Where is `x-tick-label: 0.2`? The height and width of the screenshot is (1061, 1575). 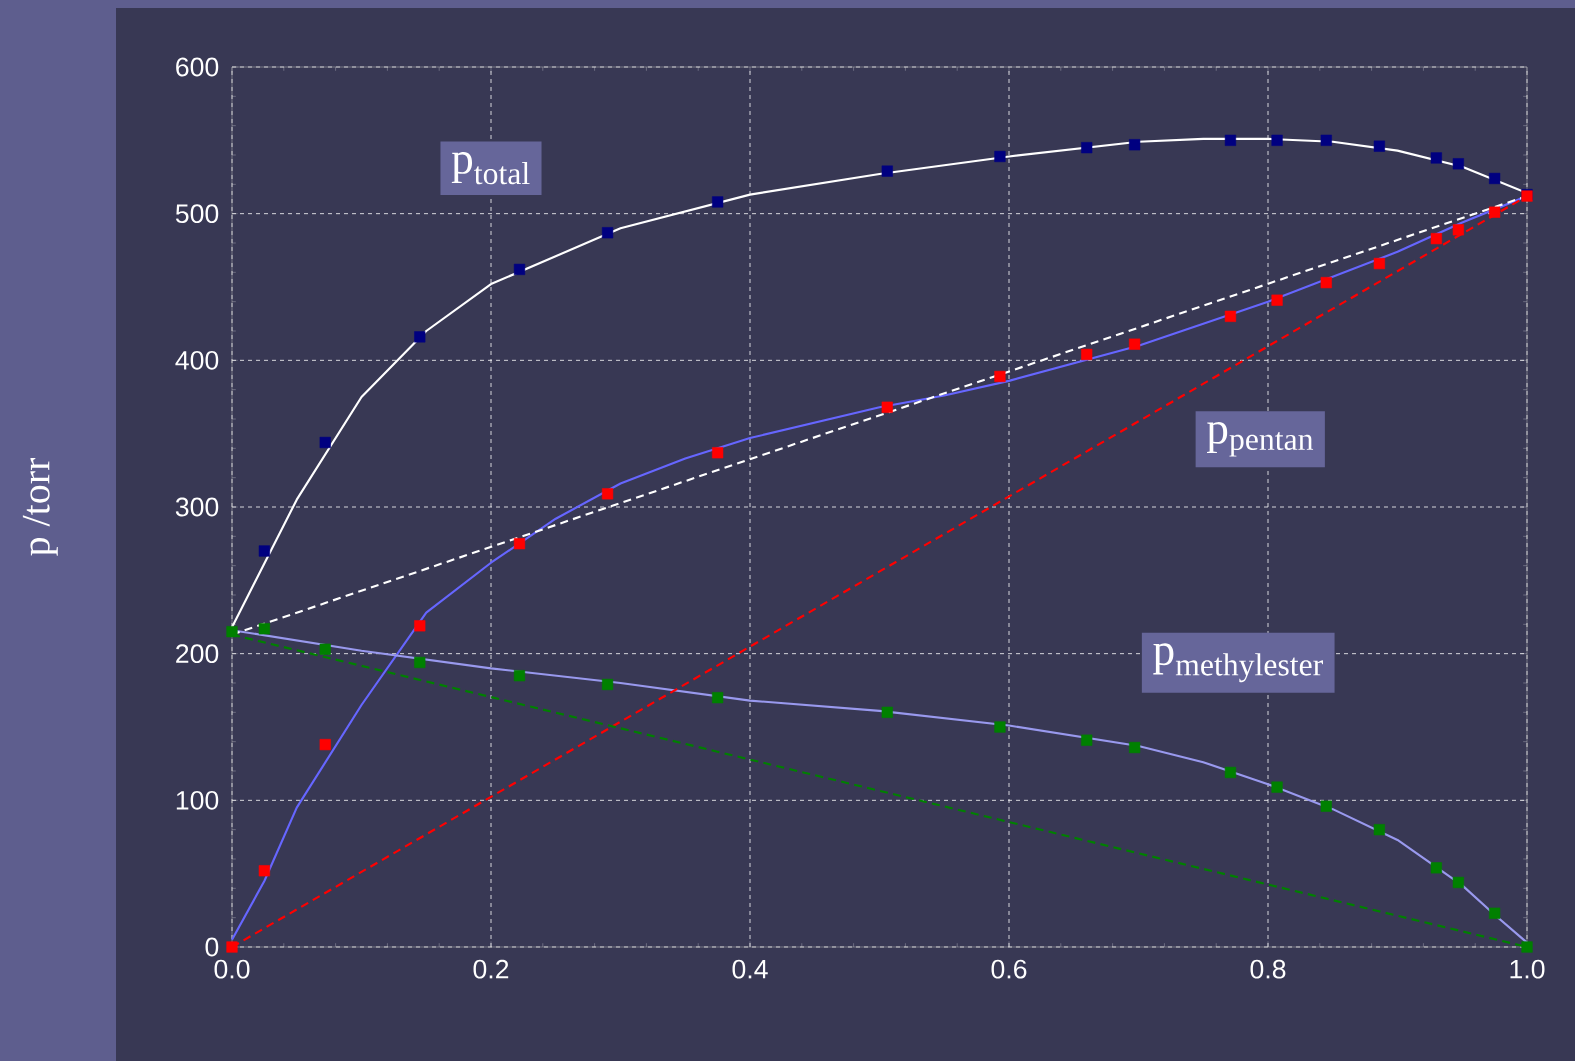
x-tick-label: 0.2 is located at coordinates (491, 969).